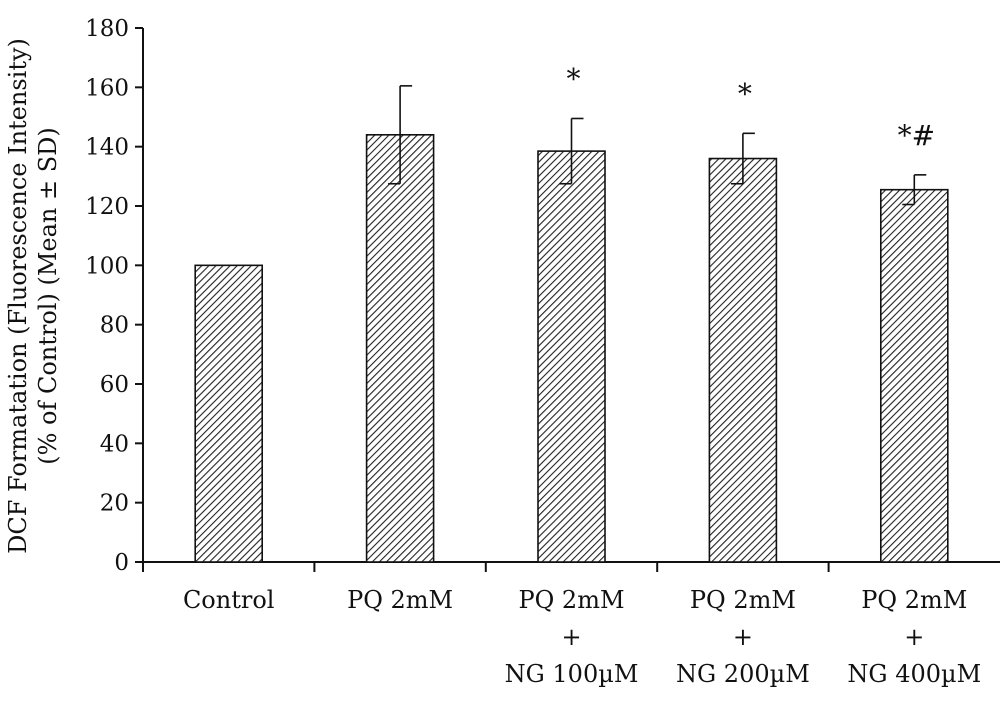 This screenshot has height=704, width=1000. I want to click on y-tick-label: 160, so click(107, 88).